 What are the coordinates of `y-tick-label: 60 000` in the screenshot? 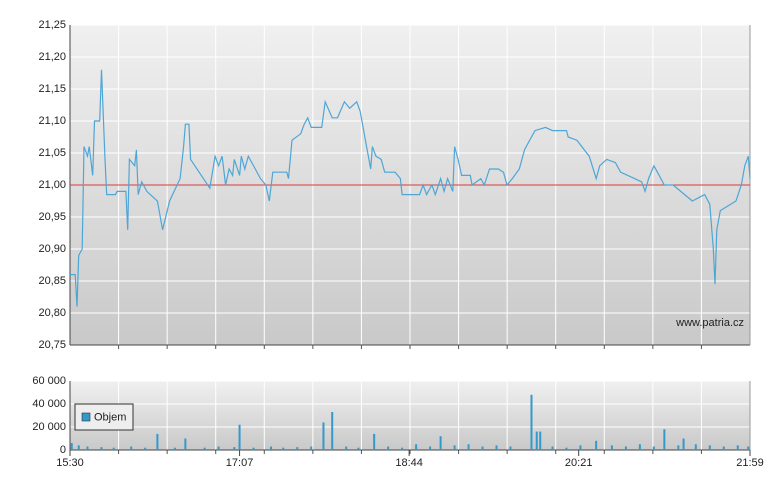 It's located at (49, 381).